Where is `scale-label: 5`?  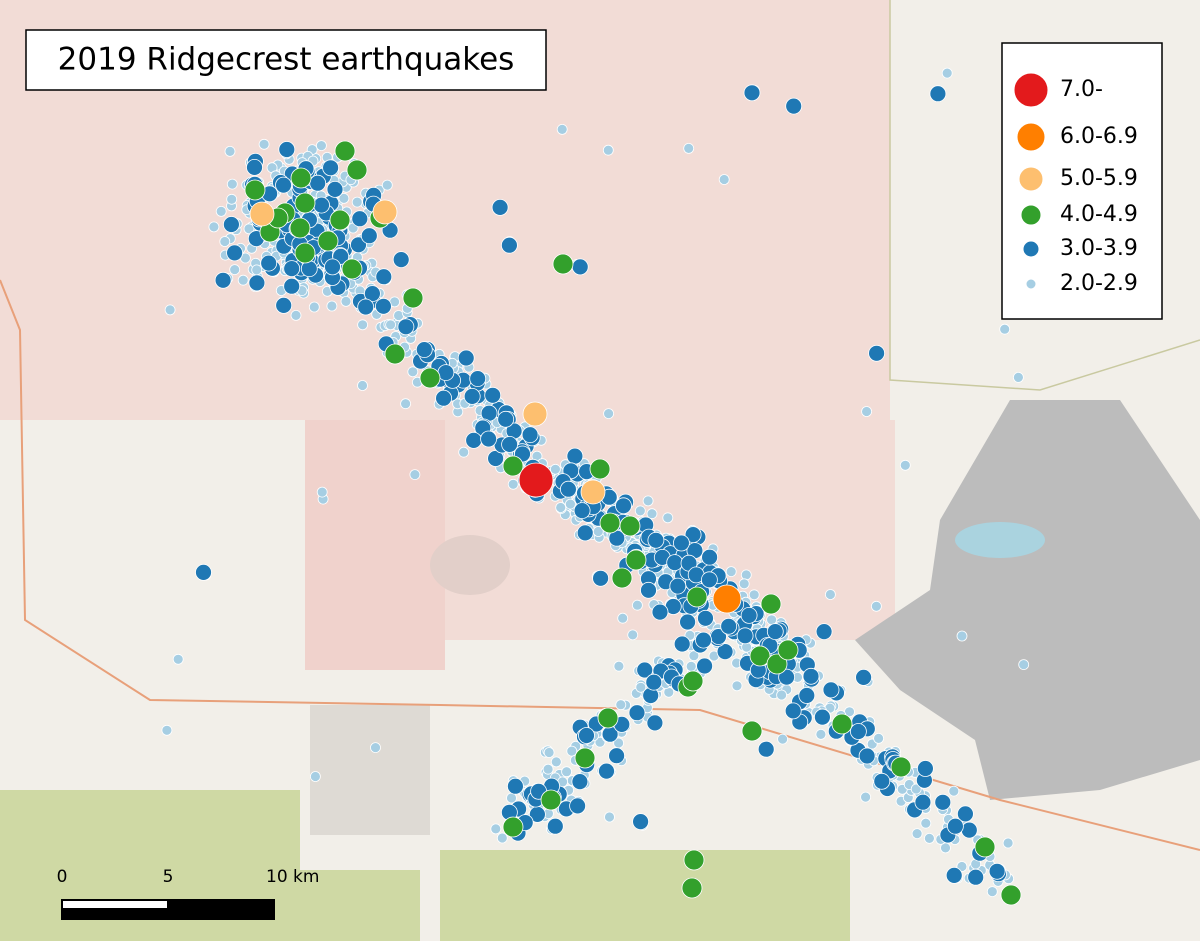 scale-label: 5 is located at coordinates (168, 877).